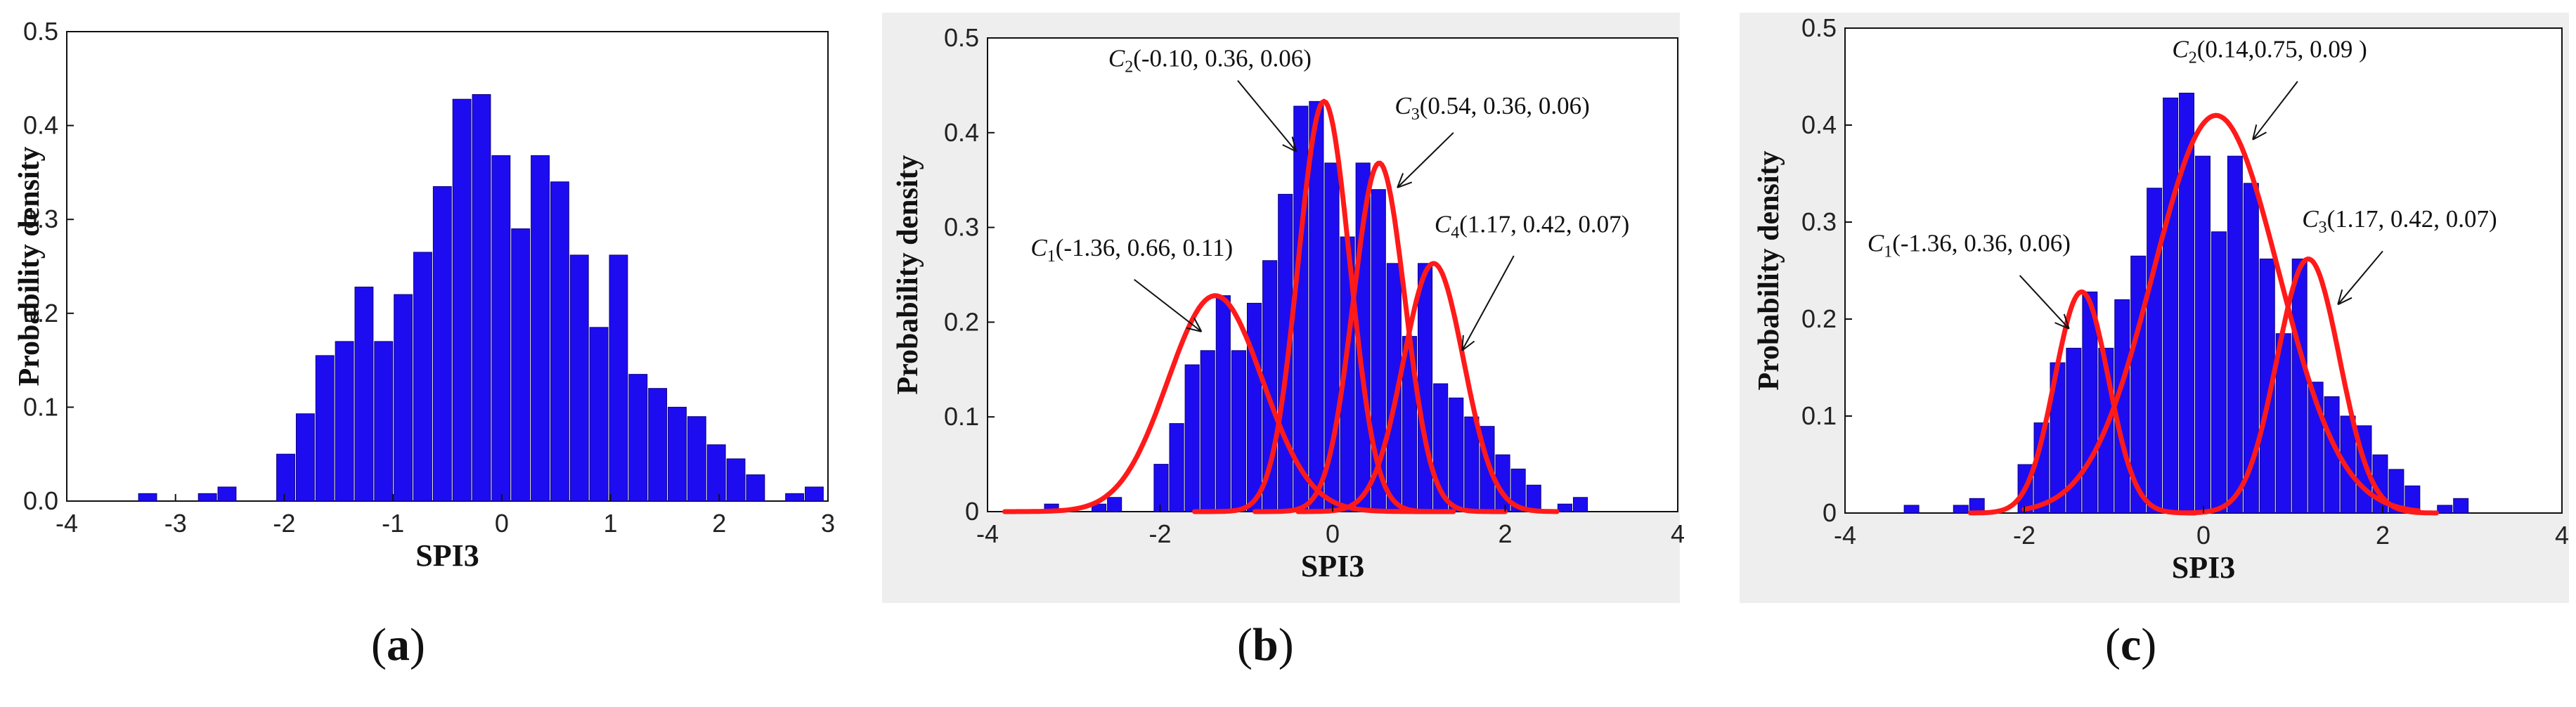 The image size is (2576, 707). Describe the element at coordinates (2311, 386) in the screenshot. I see `fitted-curve-c-C3` at that location.